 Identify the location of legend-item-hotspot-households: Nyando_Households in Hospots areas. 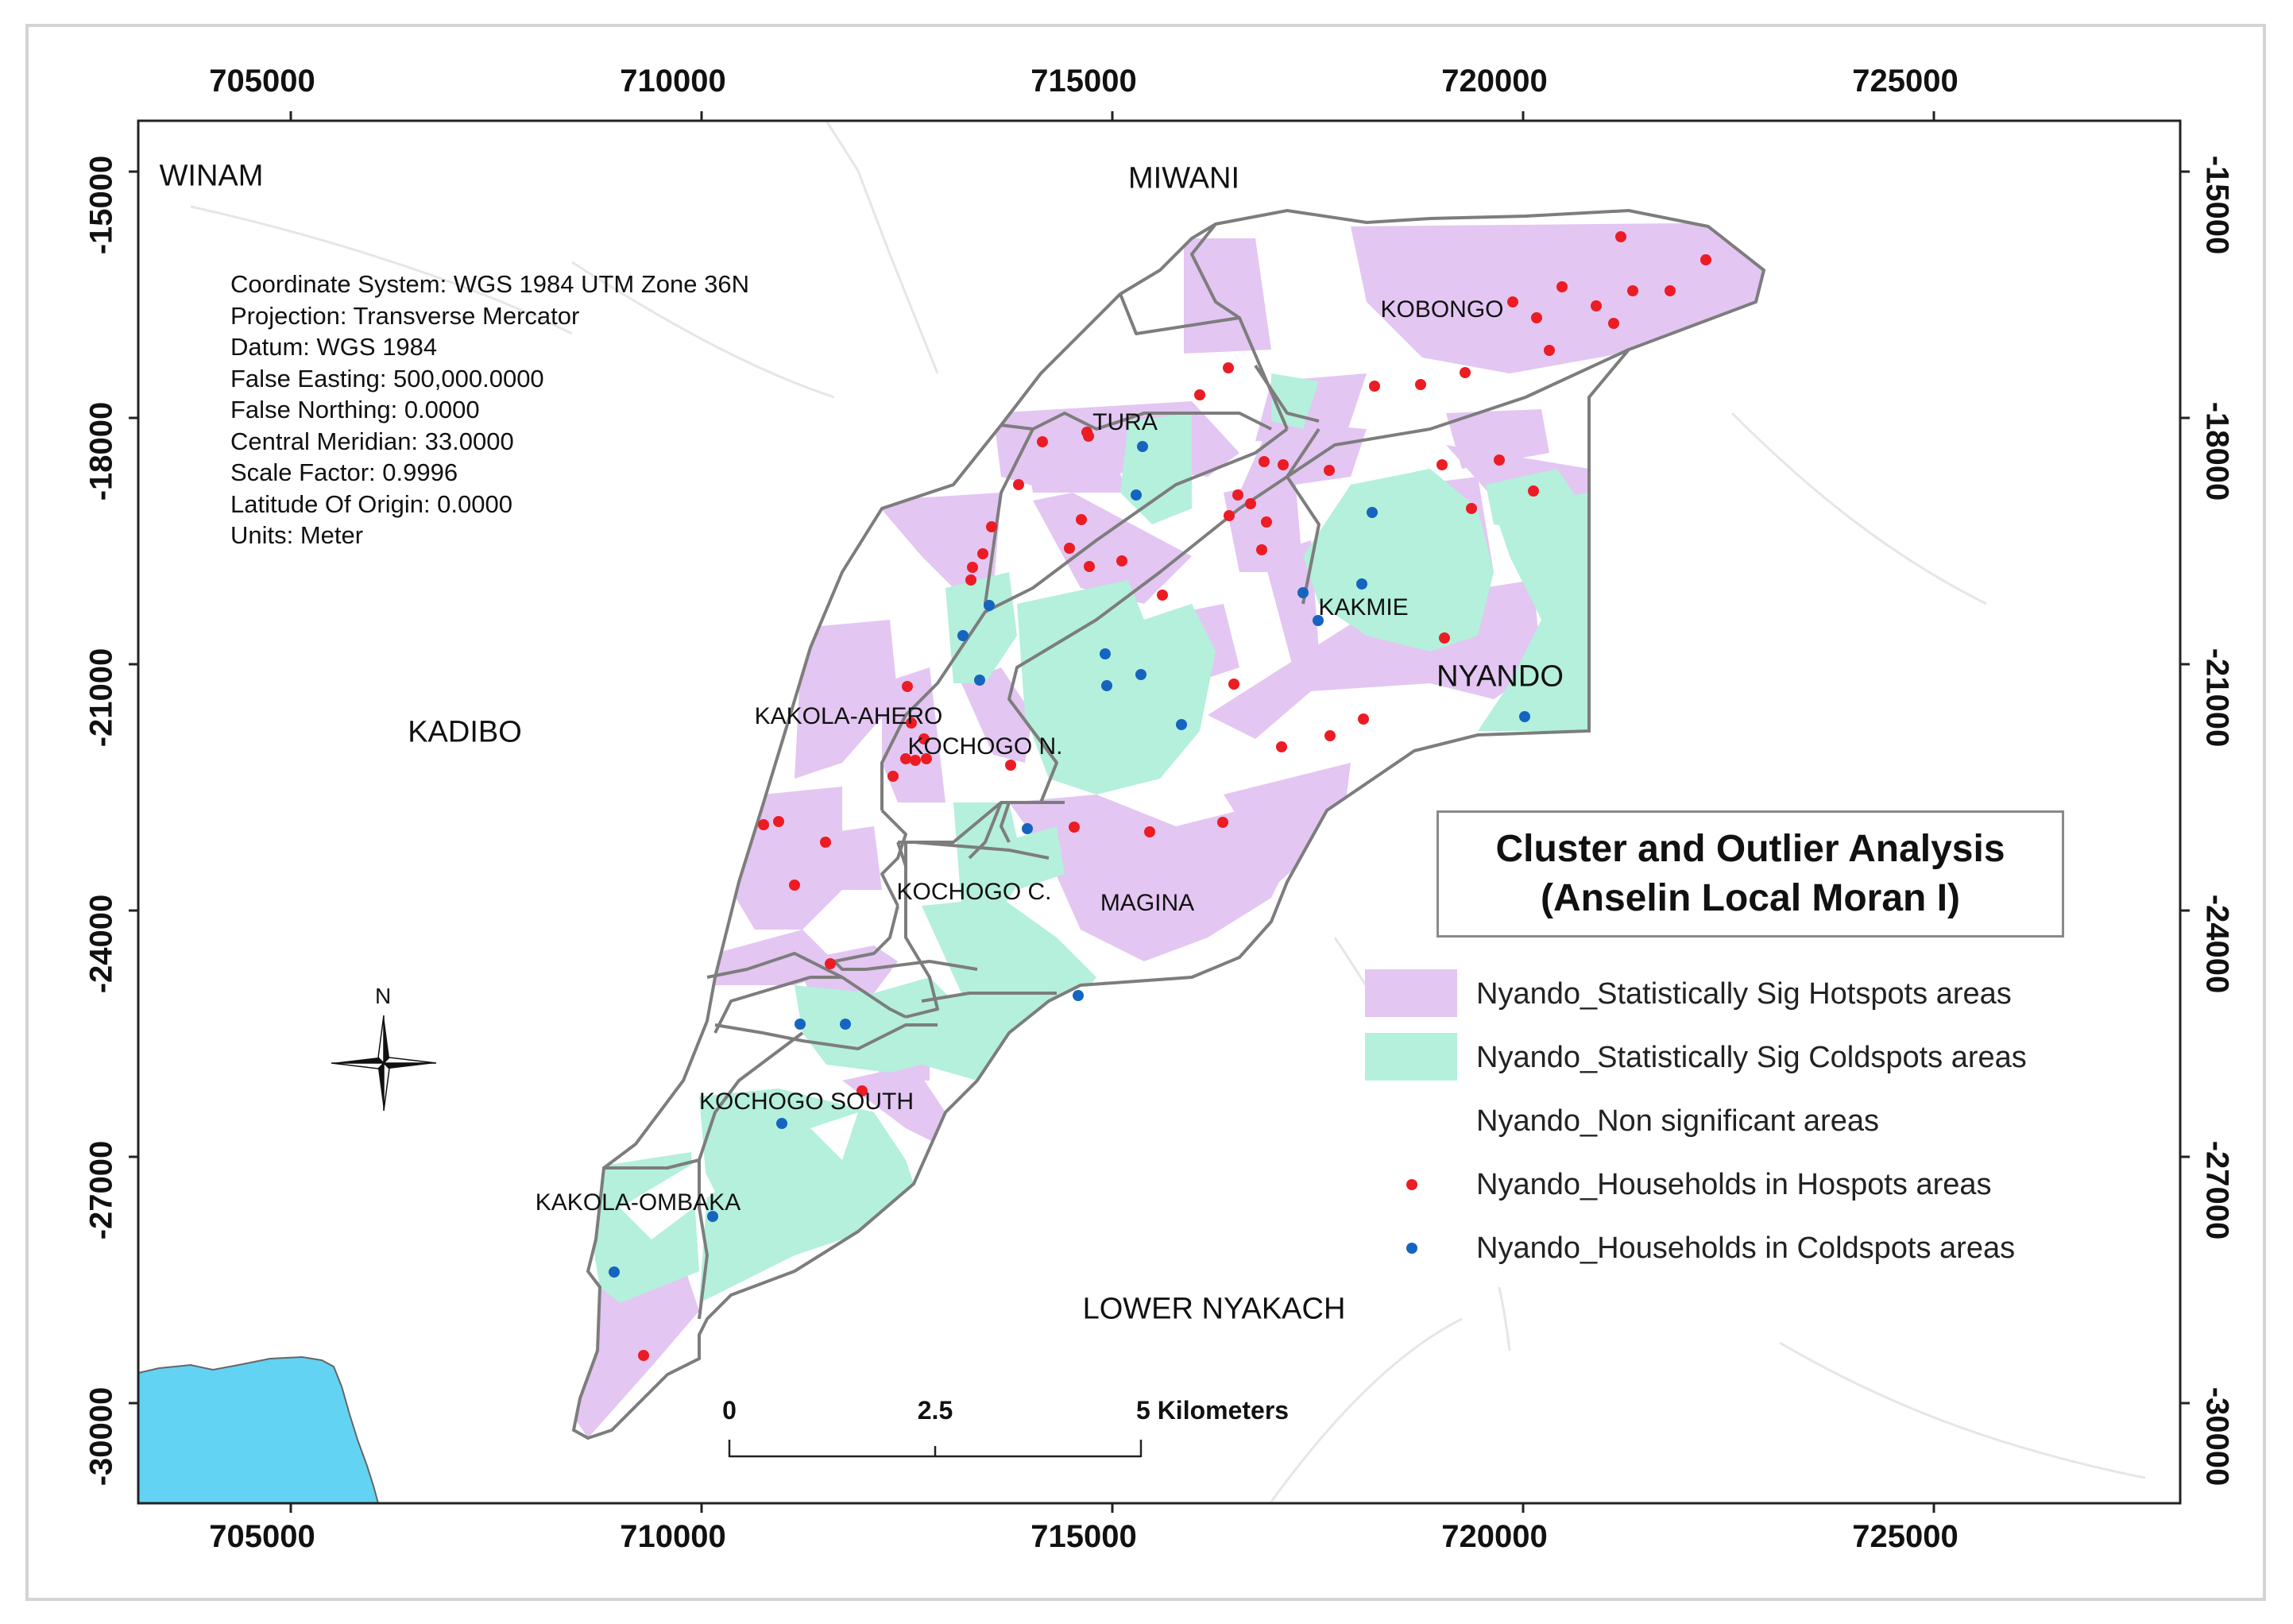
(1725, 1184).